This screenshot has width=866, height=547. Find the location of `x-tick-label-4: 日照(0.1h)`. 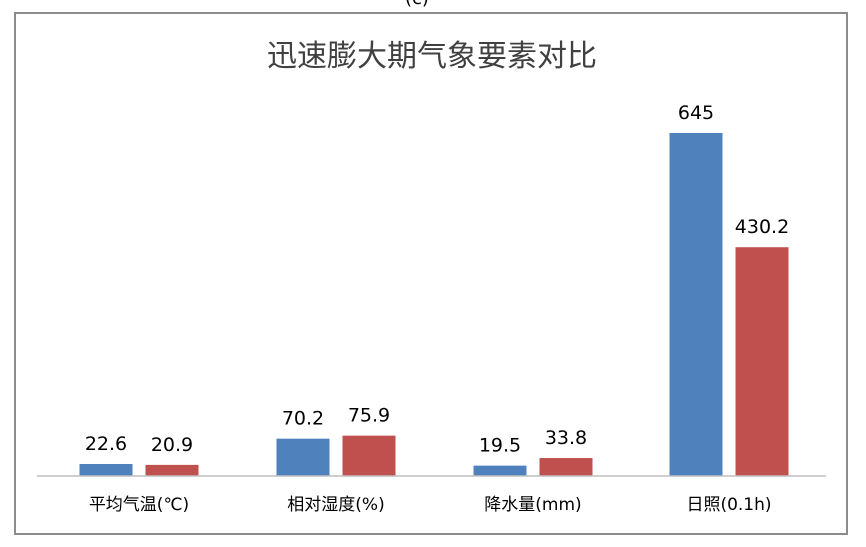

x-tick-label-4: 日照(0.1h) is located at coordinates (728, 505).